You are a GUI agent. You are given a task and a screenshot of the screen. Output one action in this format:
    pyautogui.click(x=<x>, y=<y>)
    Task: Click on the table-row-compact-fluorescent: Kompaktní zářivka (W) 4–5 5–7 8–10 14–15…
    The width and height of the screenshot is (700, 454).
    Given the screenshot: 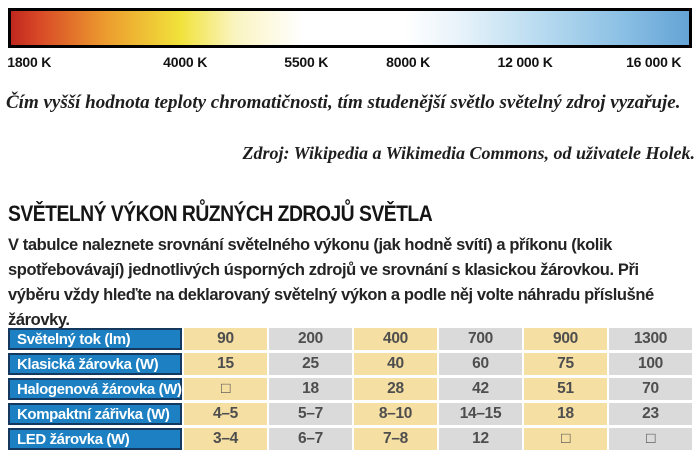 What is the action you would take?
    pyautogui.click(x=350, y=414)
    